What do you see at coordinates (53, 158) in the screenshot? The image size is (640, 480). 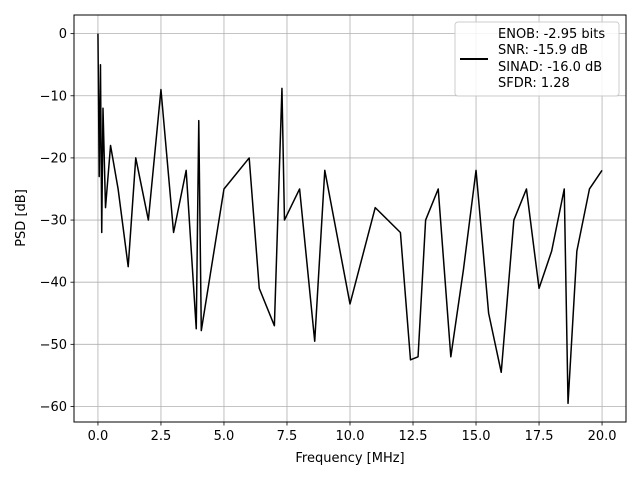 I see `y-tick-label: −20` at bounding box center [53, 158].